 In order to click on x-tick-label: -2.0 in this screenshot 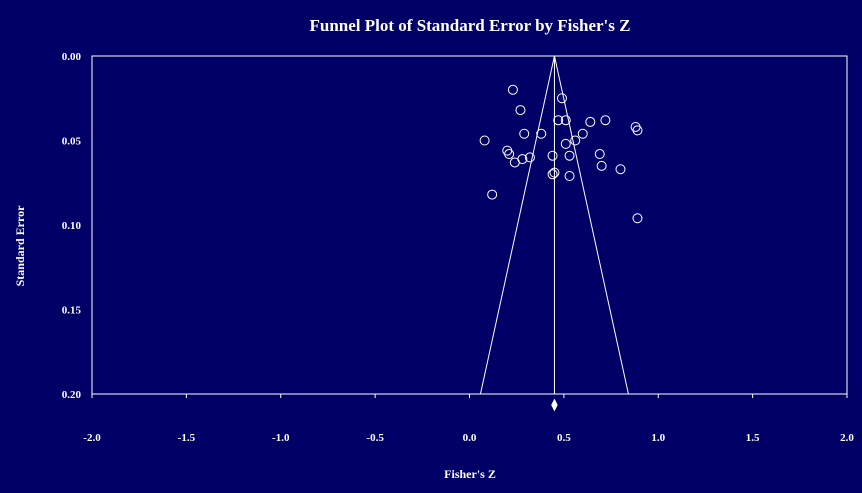, I will do `click(92, 438)`.